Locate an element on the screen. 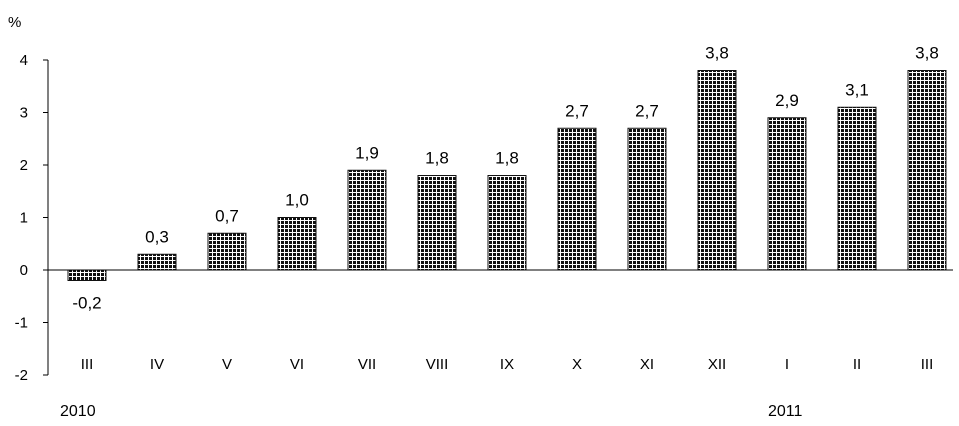 The image size is (959, 426). bar-value-label: -0,2 is located at coordinates (86, 303).